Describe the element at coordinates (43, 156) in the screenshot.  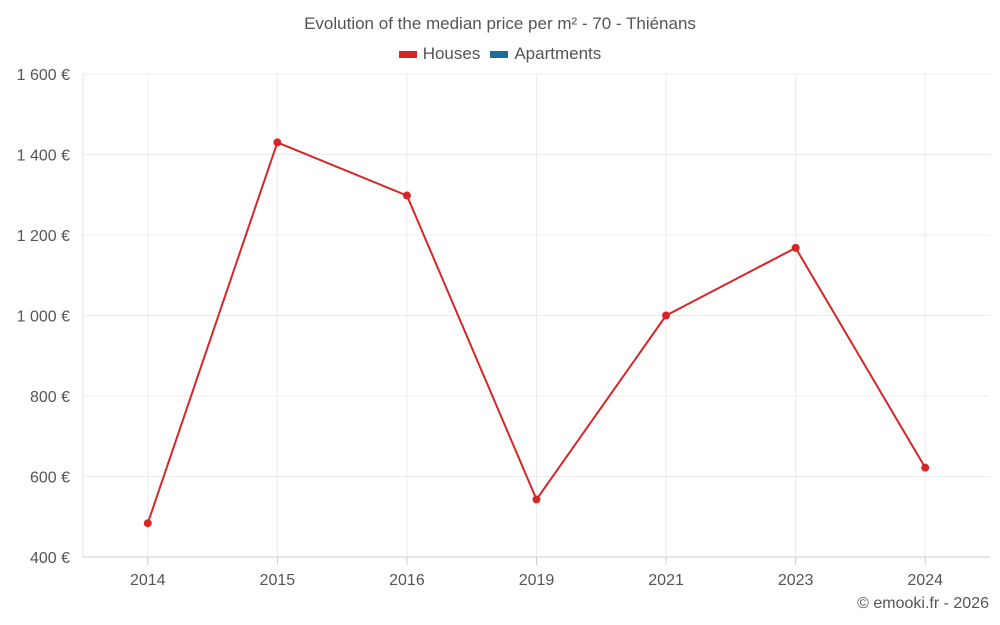
I see `y-tick-label: 1 400 €` at that location.